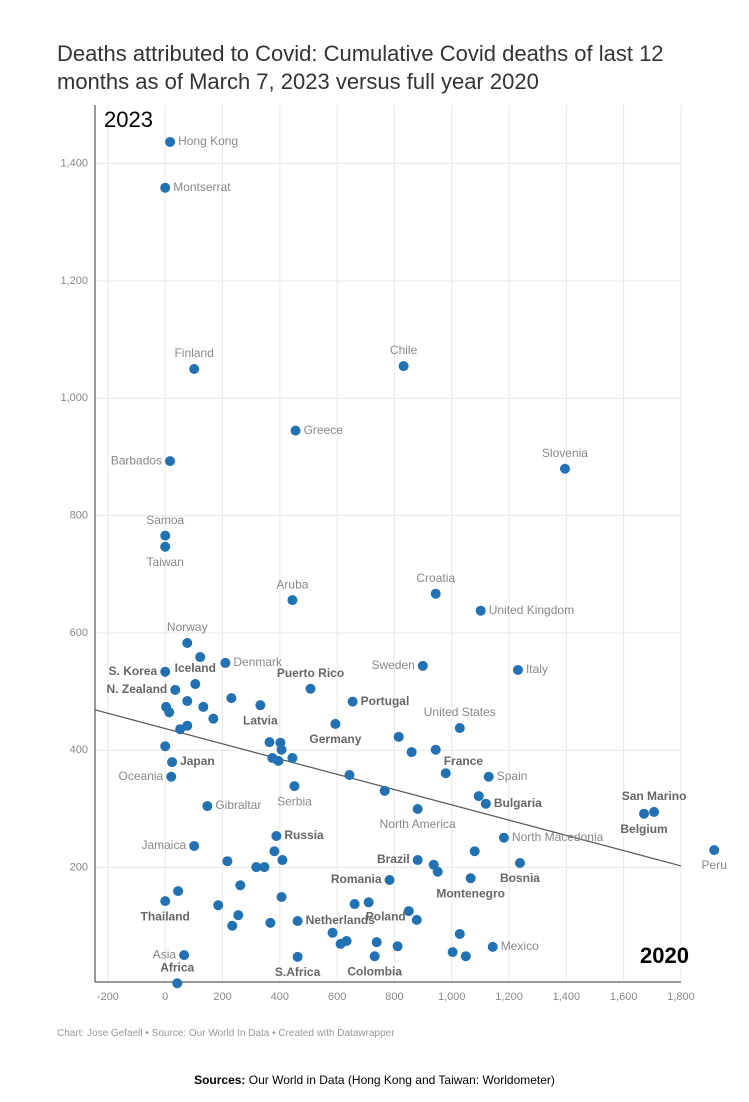  I want to click on y-tick-label: 200, so click(79, 868).